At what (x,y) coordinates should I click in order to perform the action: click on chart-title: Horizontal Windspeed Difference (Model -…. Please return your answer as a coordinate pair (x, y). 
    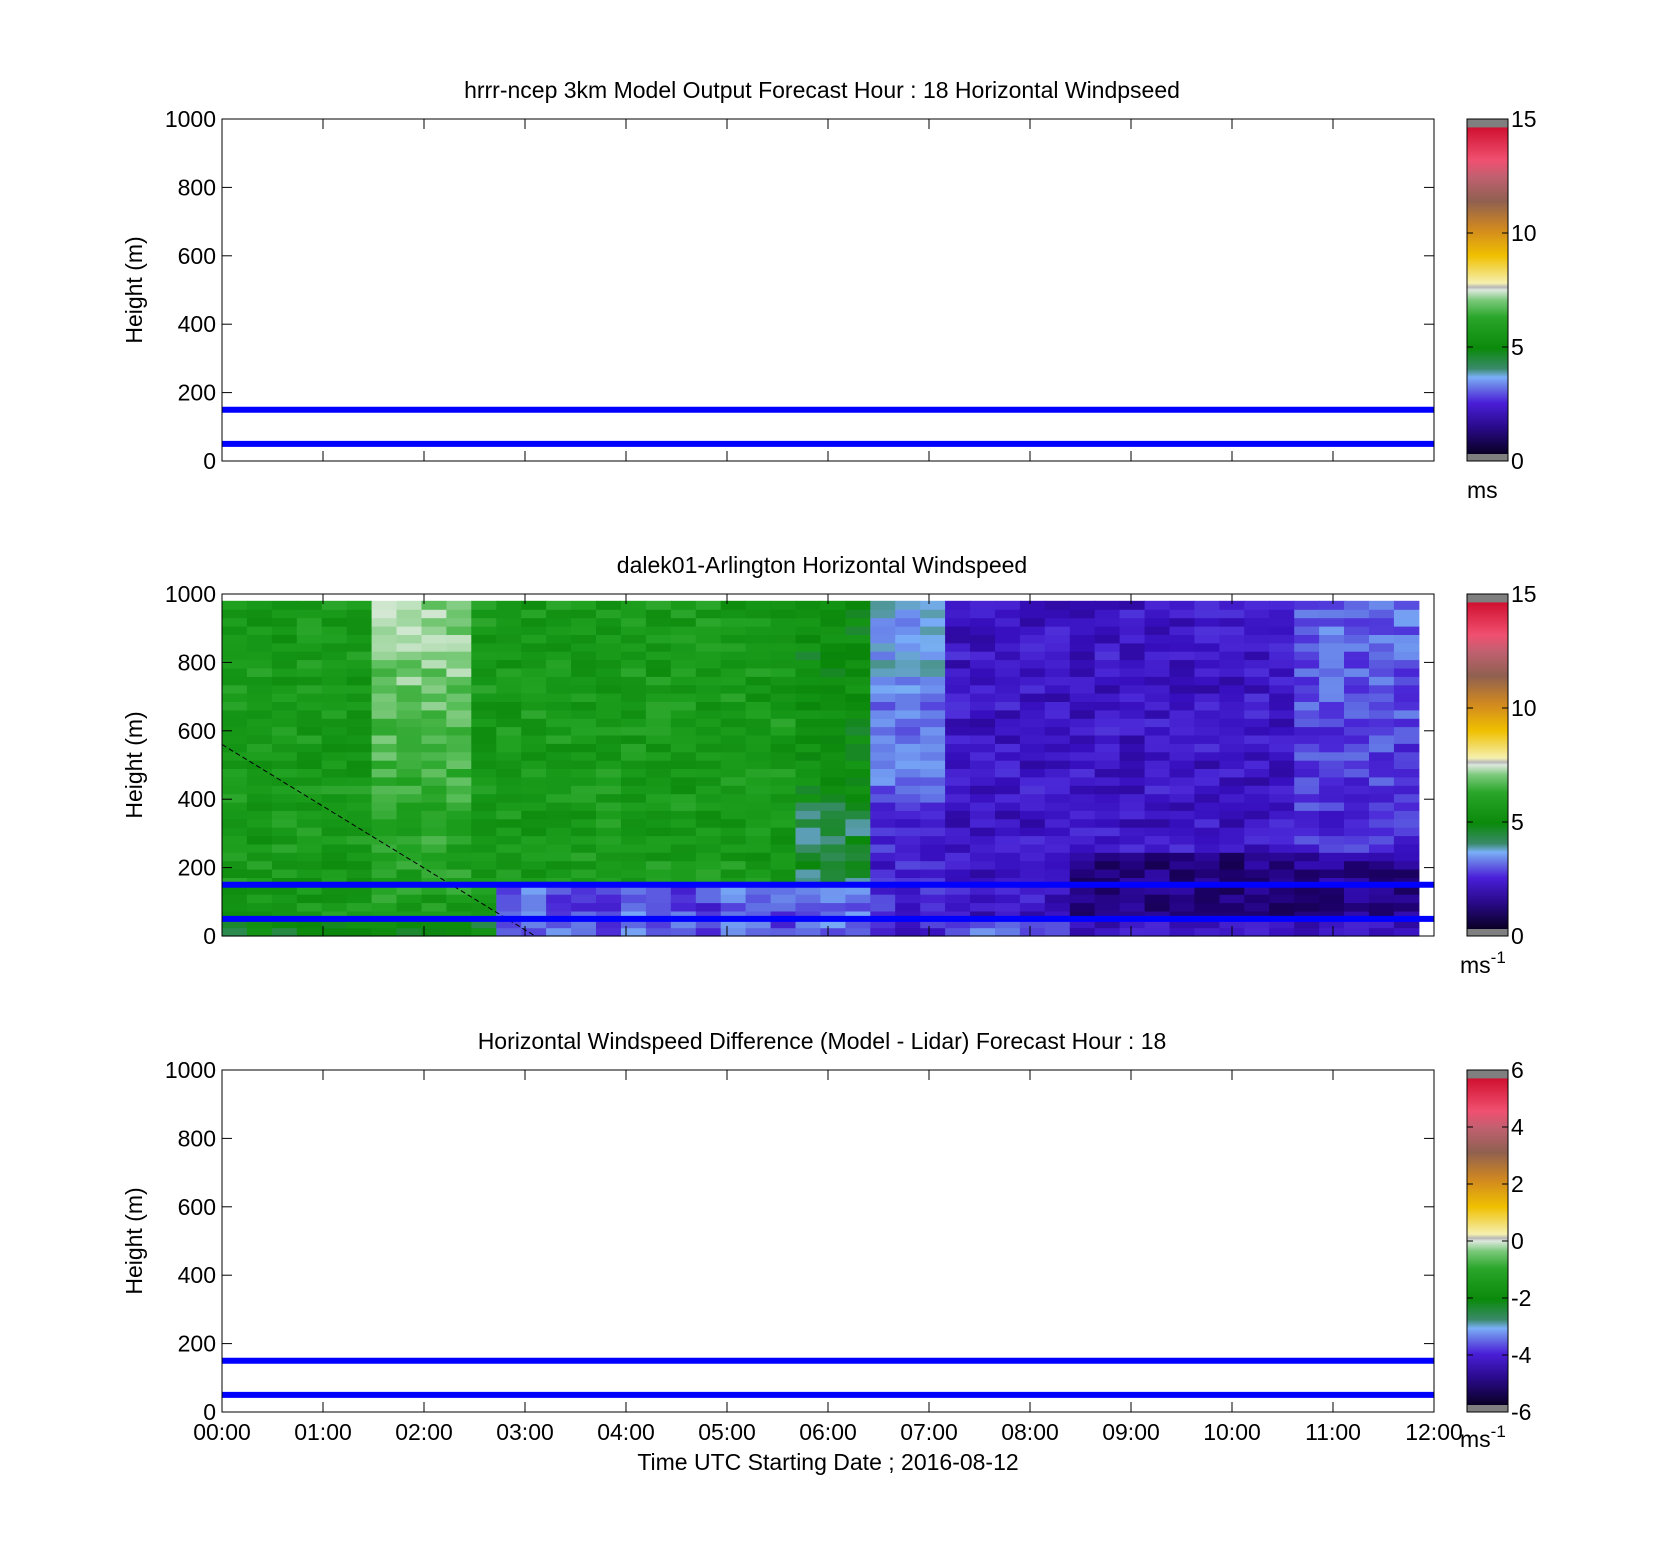
    Looking at the image, I should click on (822, 1041).